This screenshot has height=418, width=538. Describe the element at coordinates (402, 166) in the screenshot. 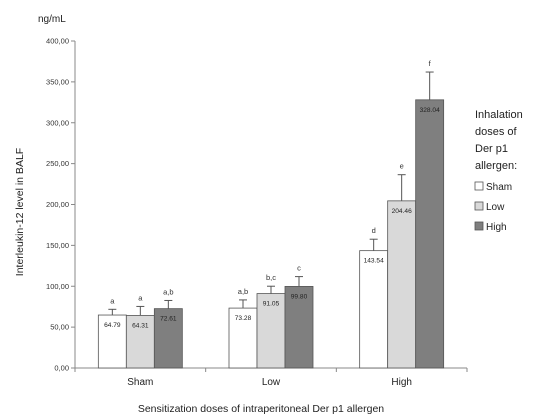

I see `significance-label: e` at that location.